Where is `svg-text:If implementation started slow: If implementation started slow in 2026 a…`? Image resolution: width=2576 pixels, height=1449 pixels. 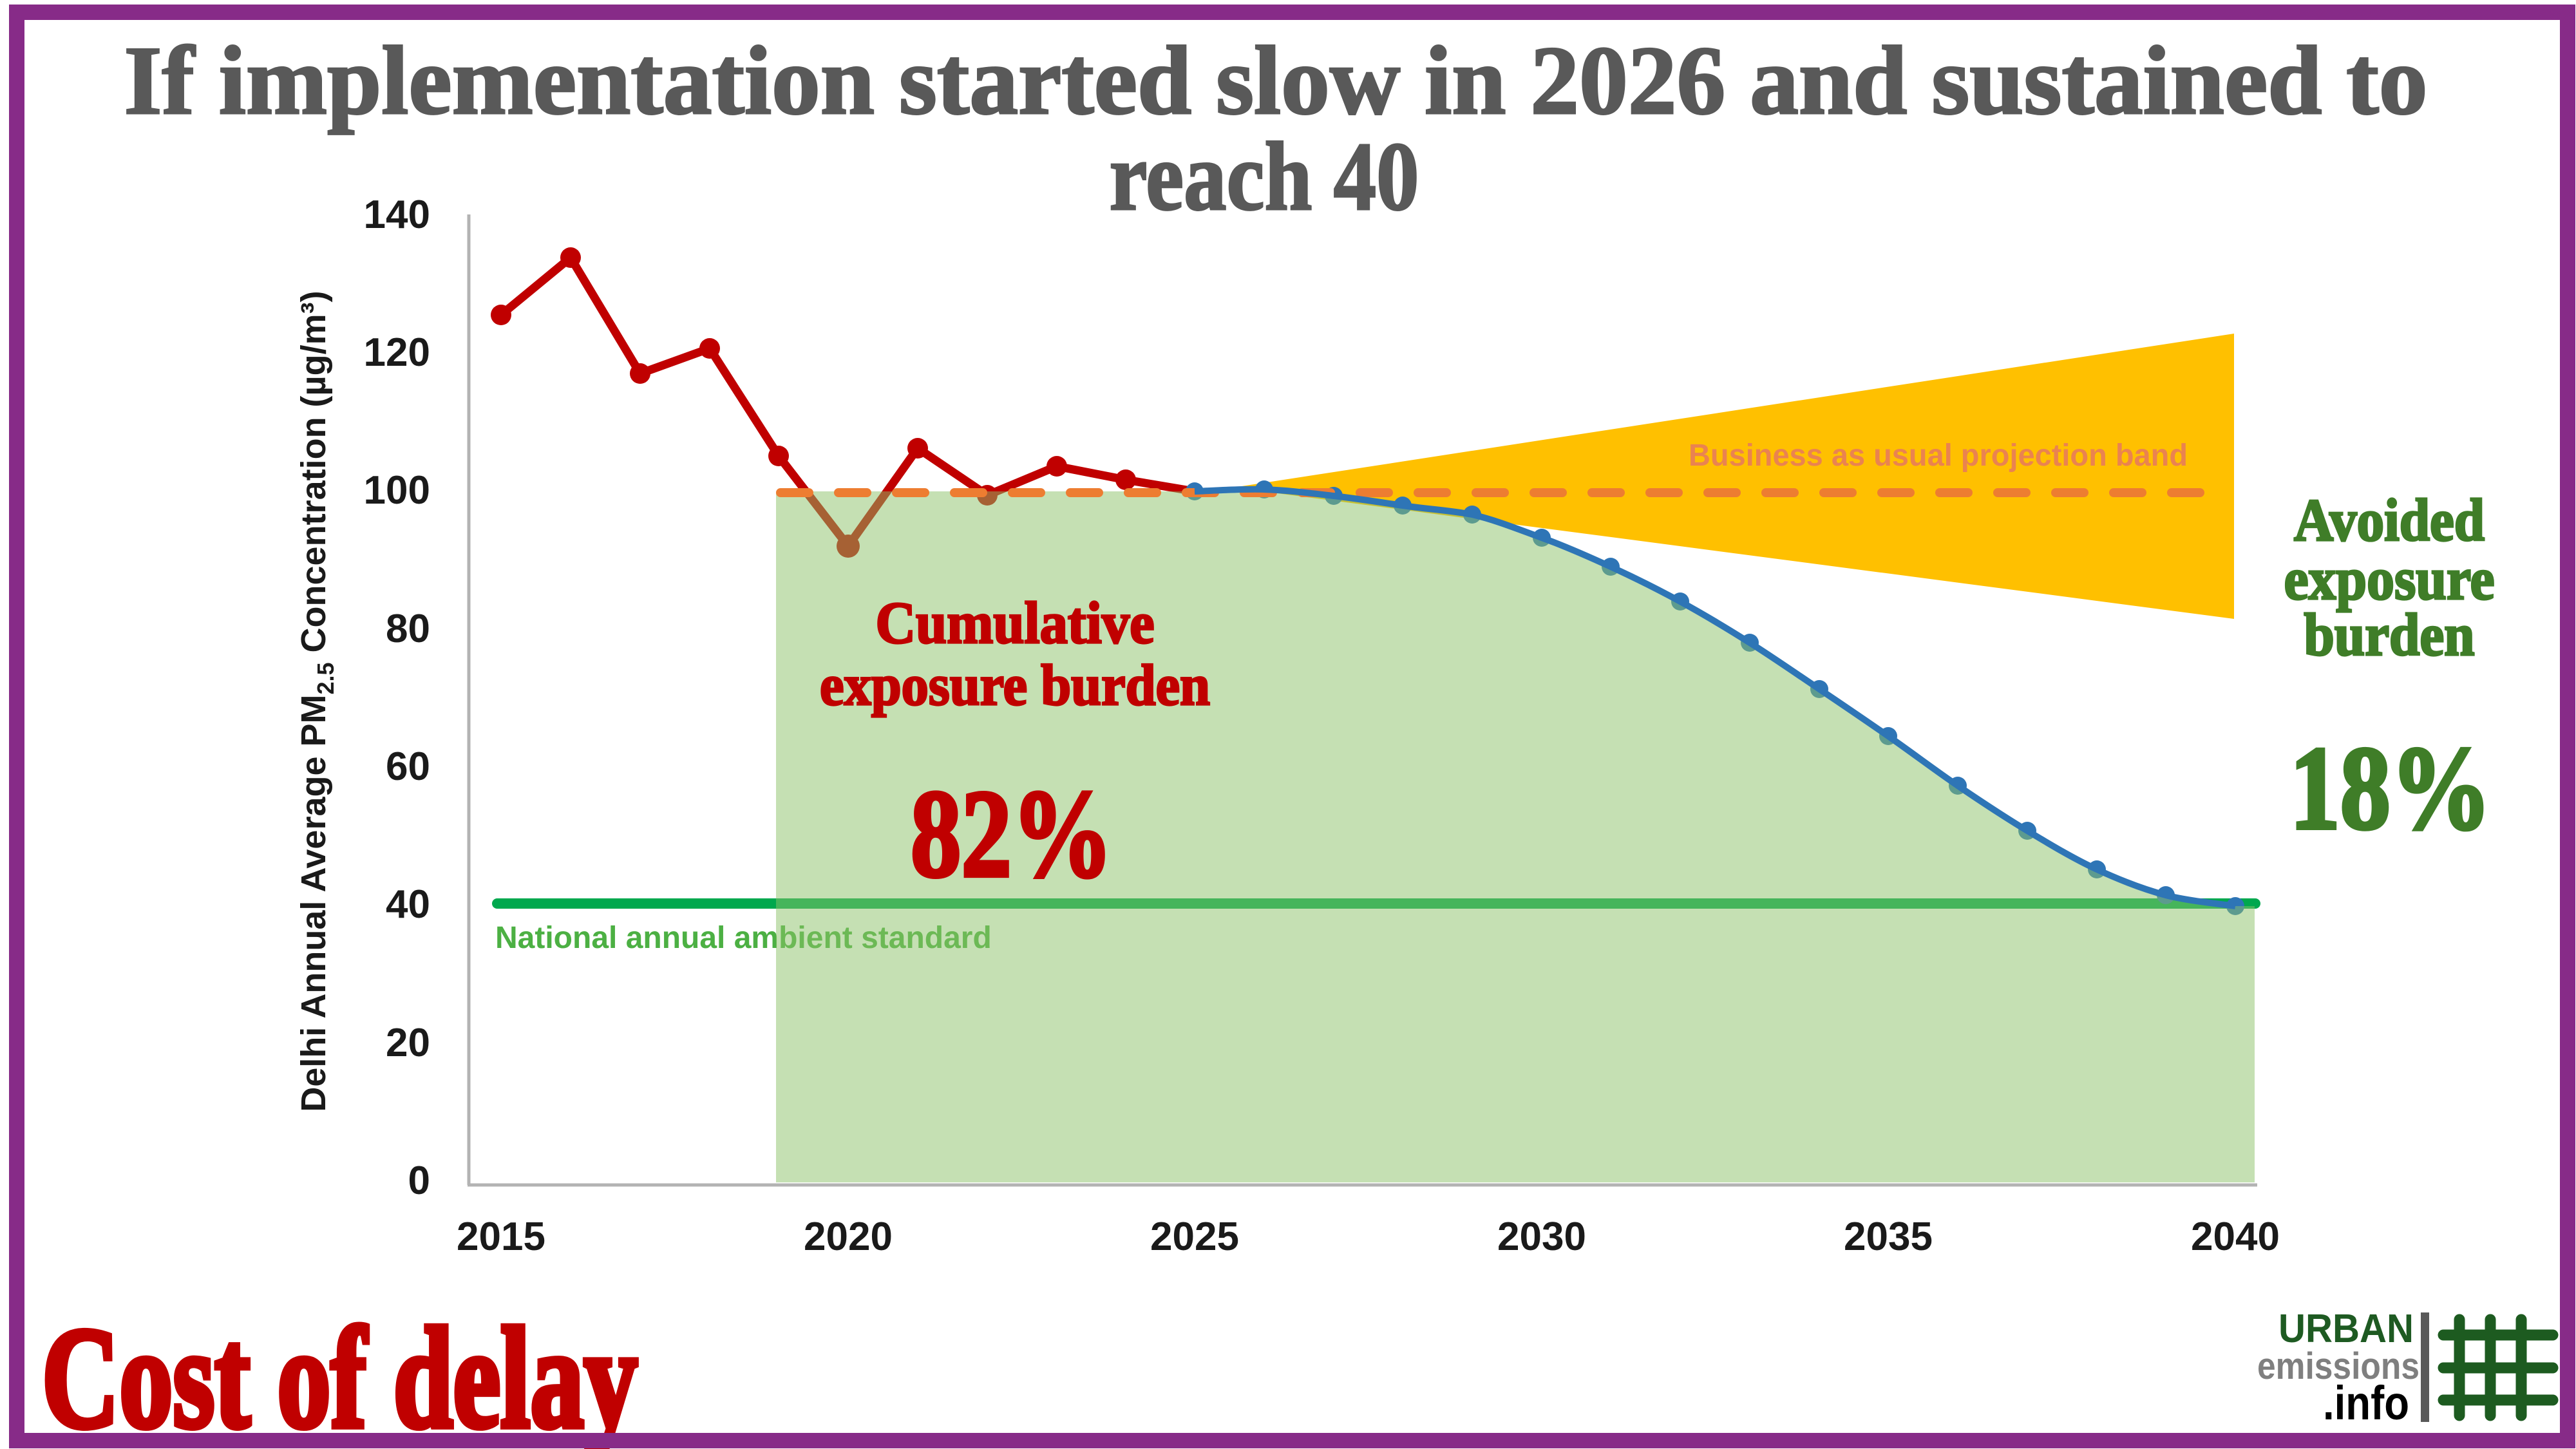
svg-text:If implementation started slow: If implementation started slow in 2026 a… is located at coordinates (1276, 80).